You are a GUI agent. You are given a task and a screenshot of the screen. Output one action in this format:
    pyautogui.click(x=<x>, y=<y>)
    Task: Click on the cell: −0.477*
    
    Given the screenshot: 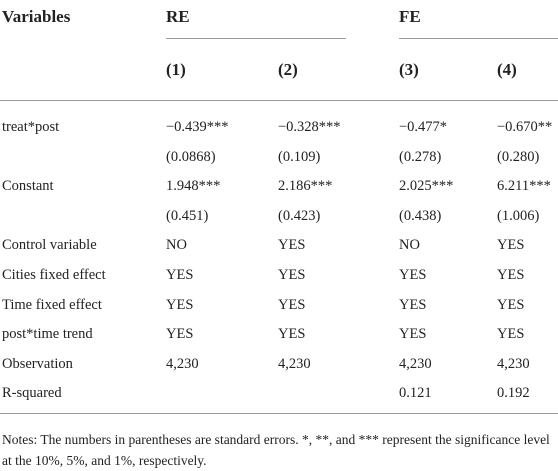 What is the action you would take?
    pyautogui.click(x=423, y=127)
    